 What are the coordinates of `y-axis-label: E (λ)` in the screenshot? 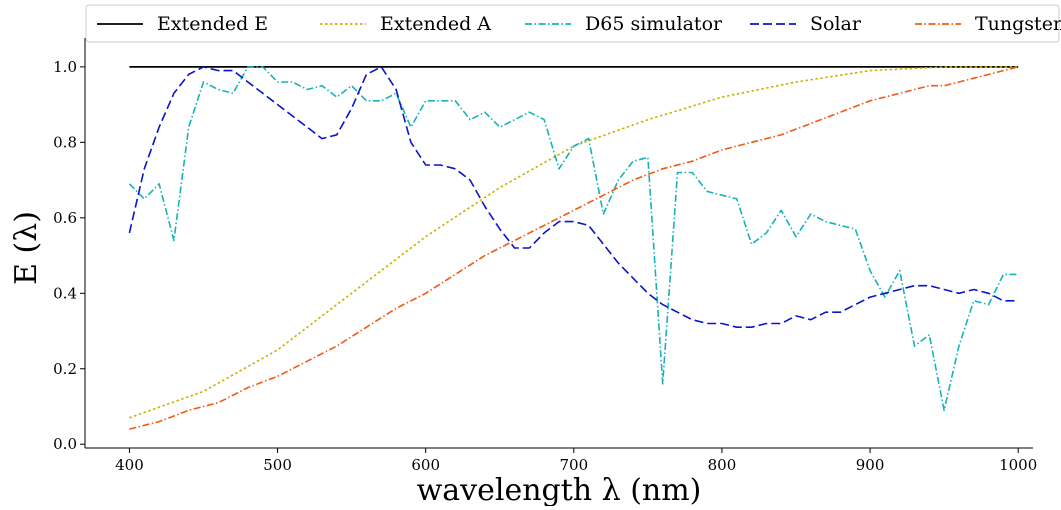 It's located at (26, 248).